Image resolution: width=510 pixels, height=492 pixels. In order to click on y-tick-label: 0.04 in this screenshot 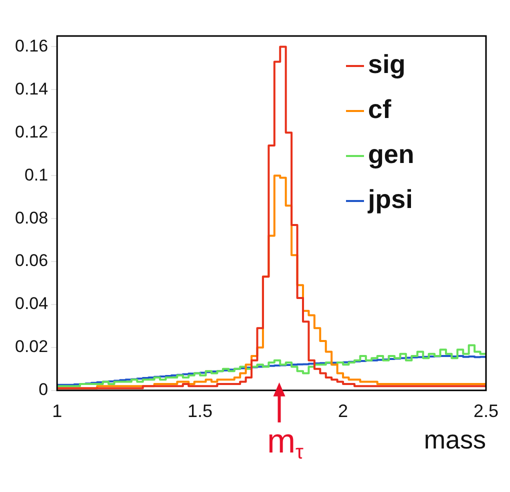, I will do `click(31, 304)`.